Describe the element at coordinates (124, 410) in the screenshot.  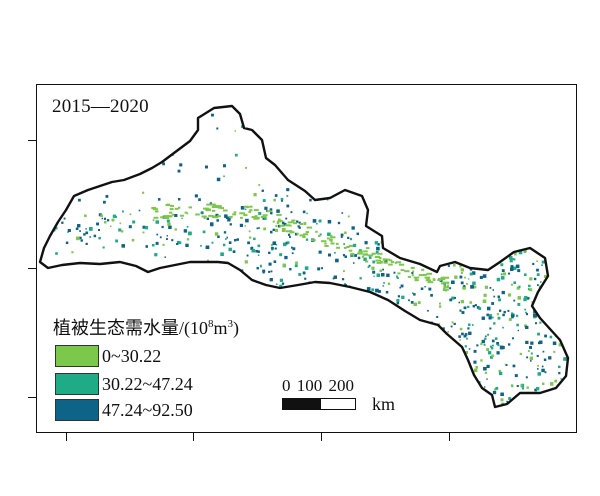
I see `legend-item-high: 47.24~92.50` at that location.